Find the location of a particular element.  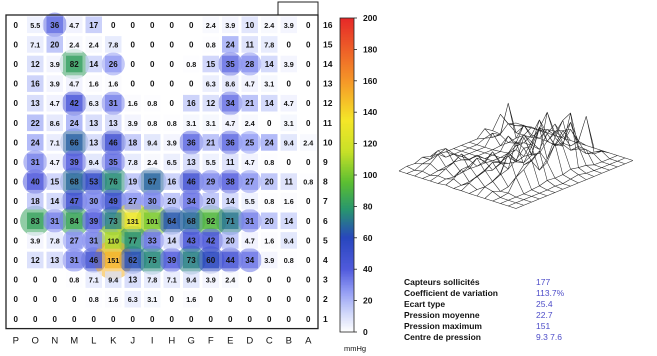

heatmap-value: 66 is located at coordinates (74, 142).